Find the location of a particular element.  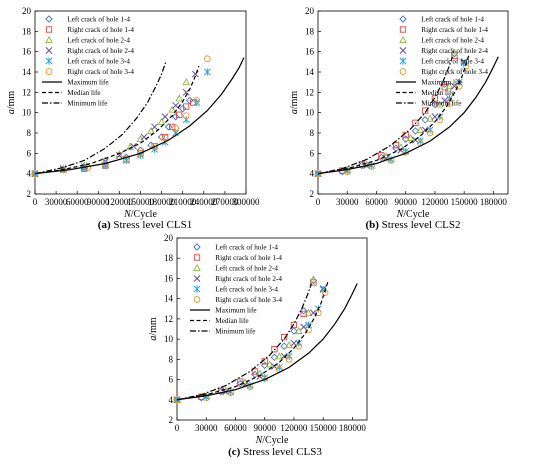

legend-label-right-crack-of-hole-3-4: Right crack of hole 3-4 is located at coordinates (248, 300).